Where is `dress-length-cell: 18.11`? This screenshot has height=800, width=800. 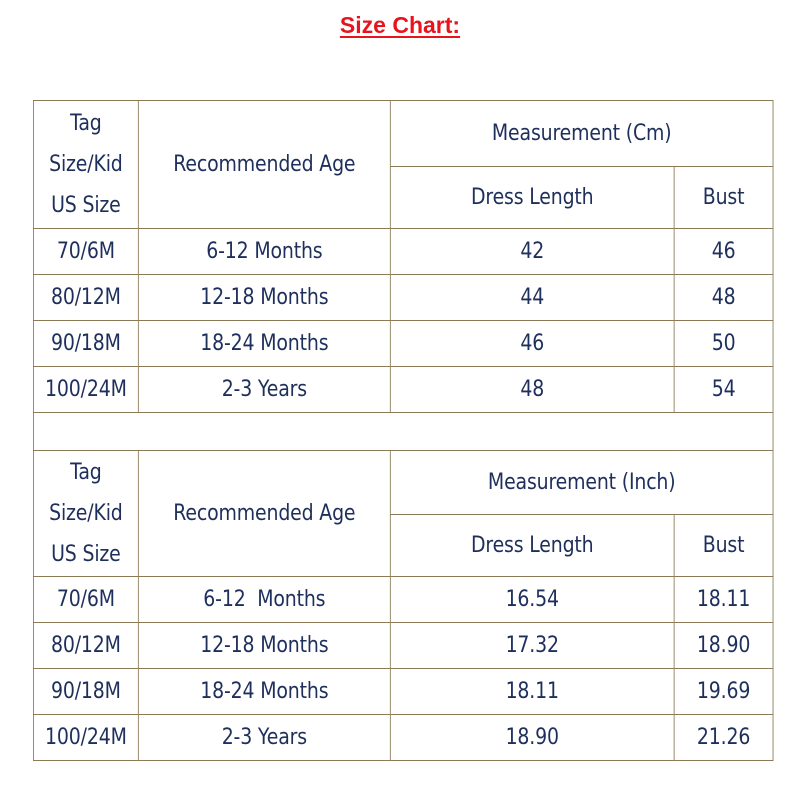 dress-length-cell: 18.11 is located at coordinates (532, 691).